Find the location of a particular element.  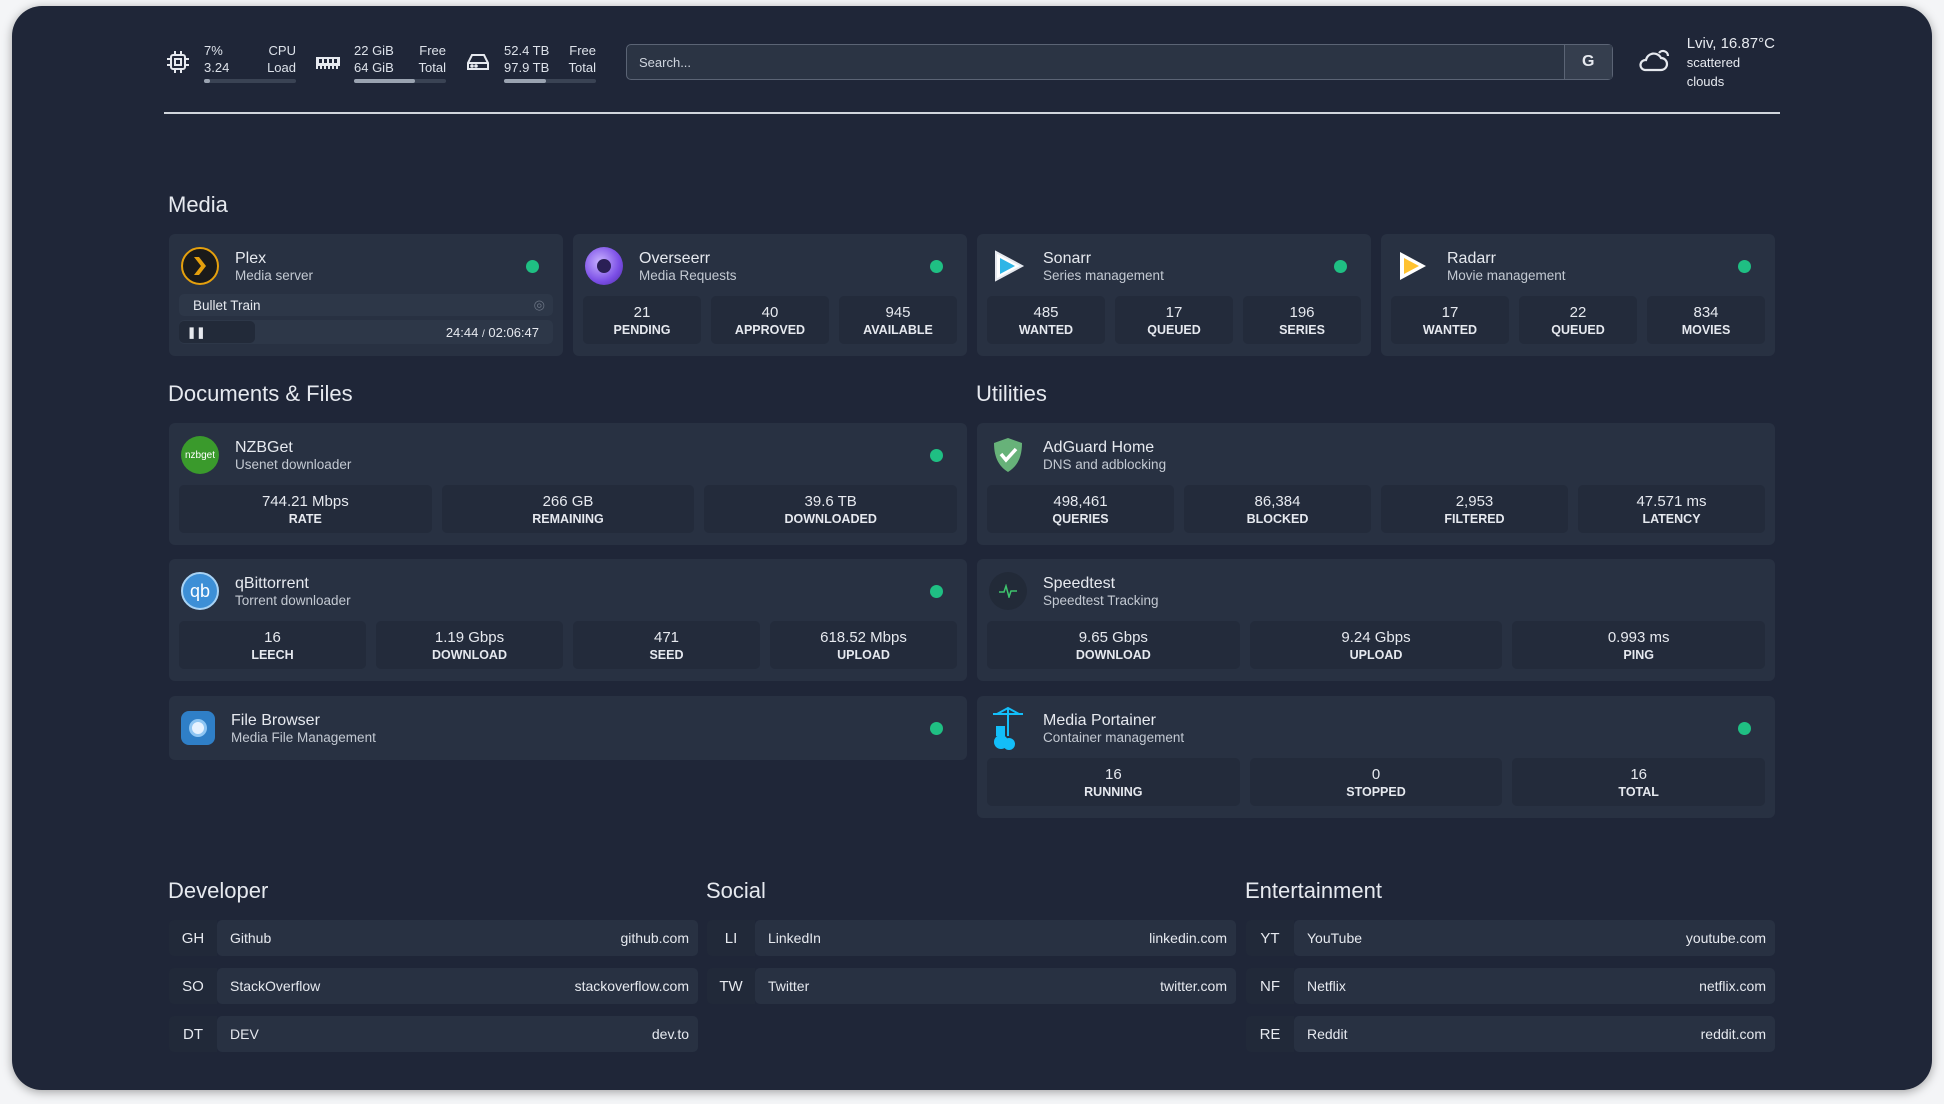

service-name: Media Portainer is located at coordinates (1099, 720).